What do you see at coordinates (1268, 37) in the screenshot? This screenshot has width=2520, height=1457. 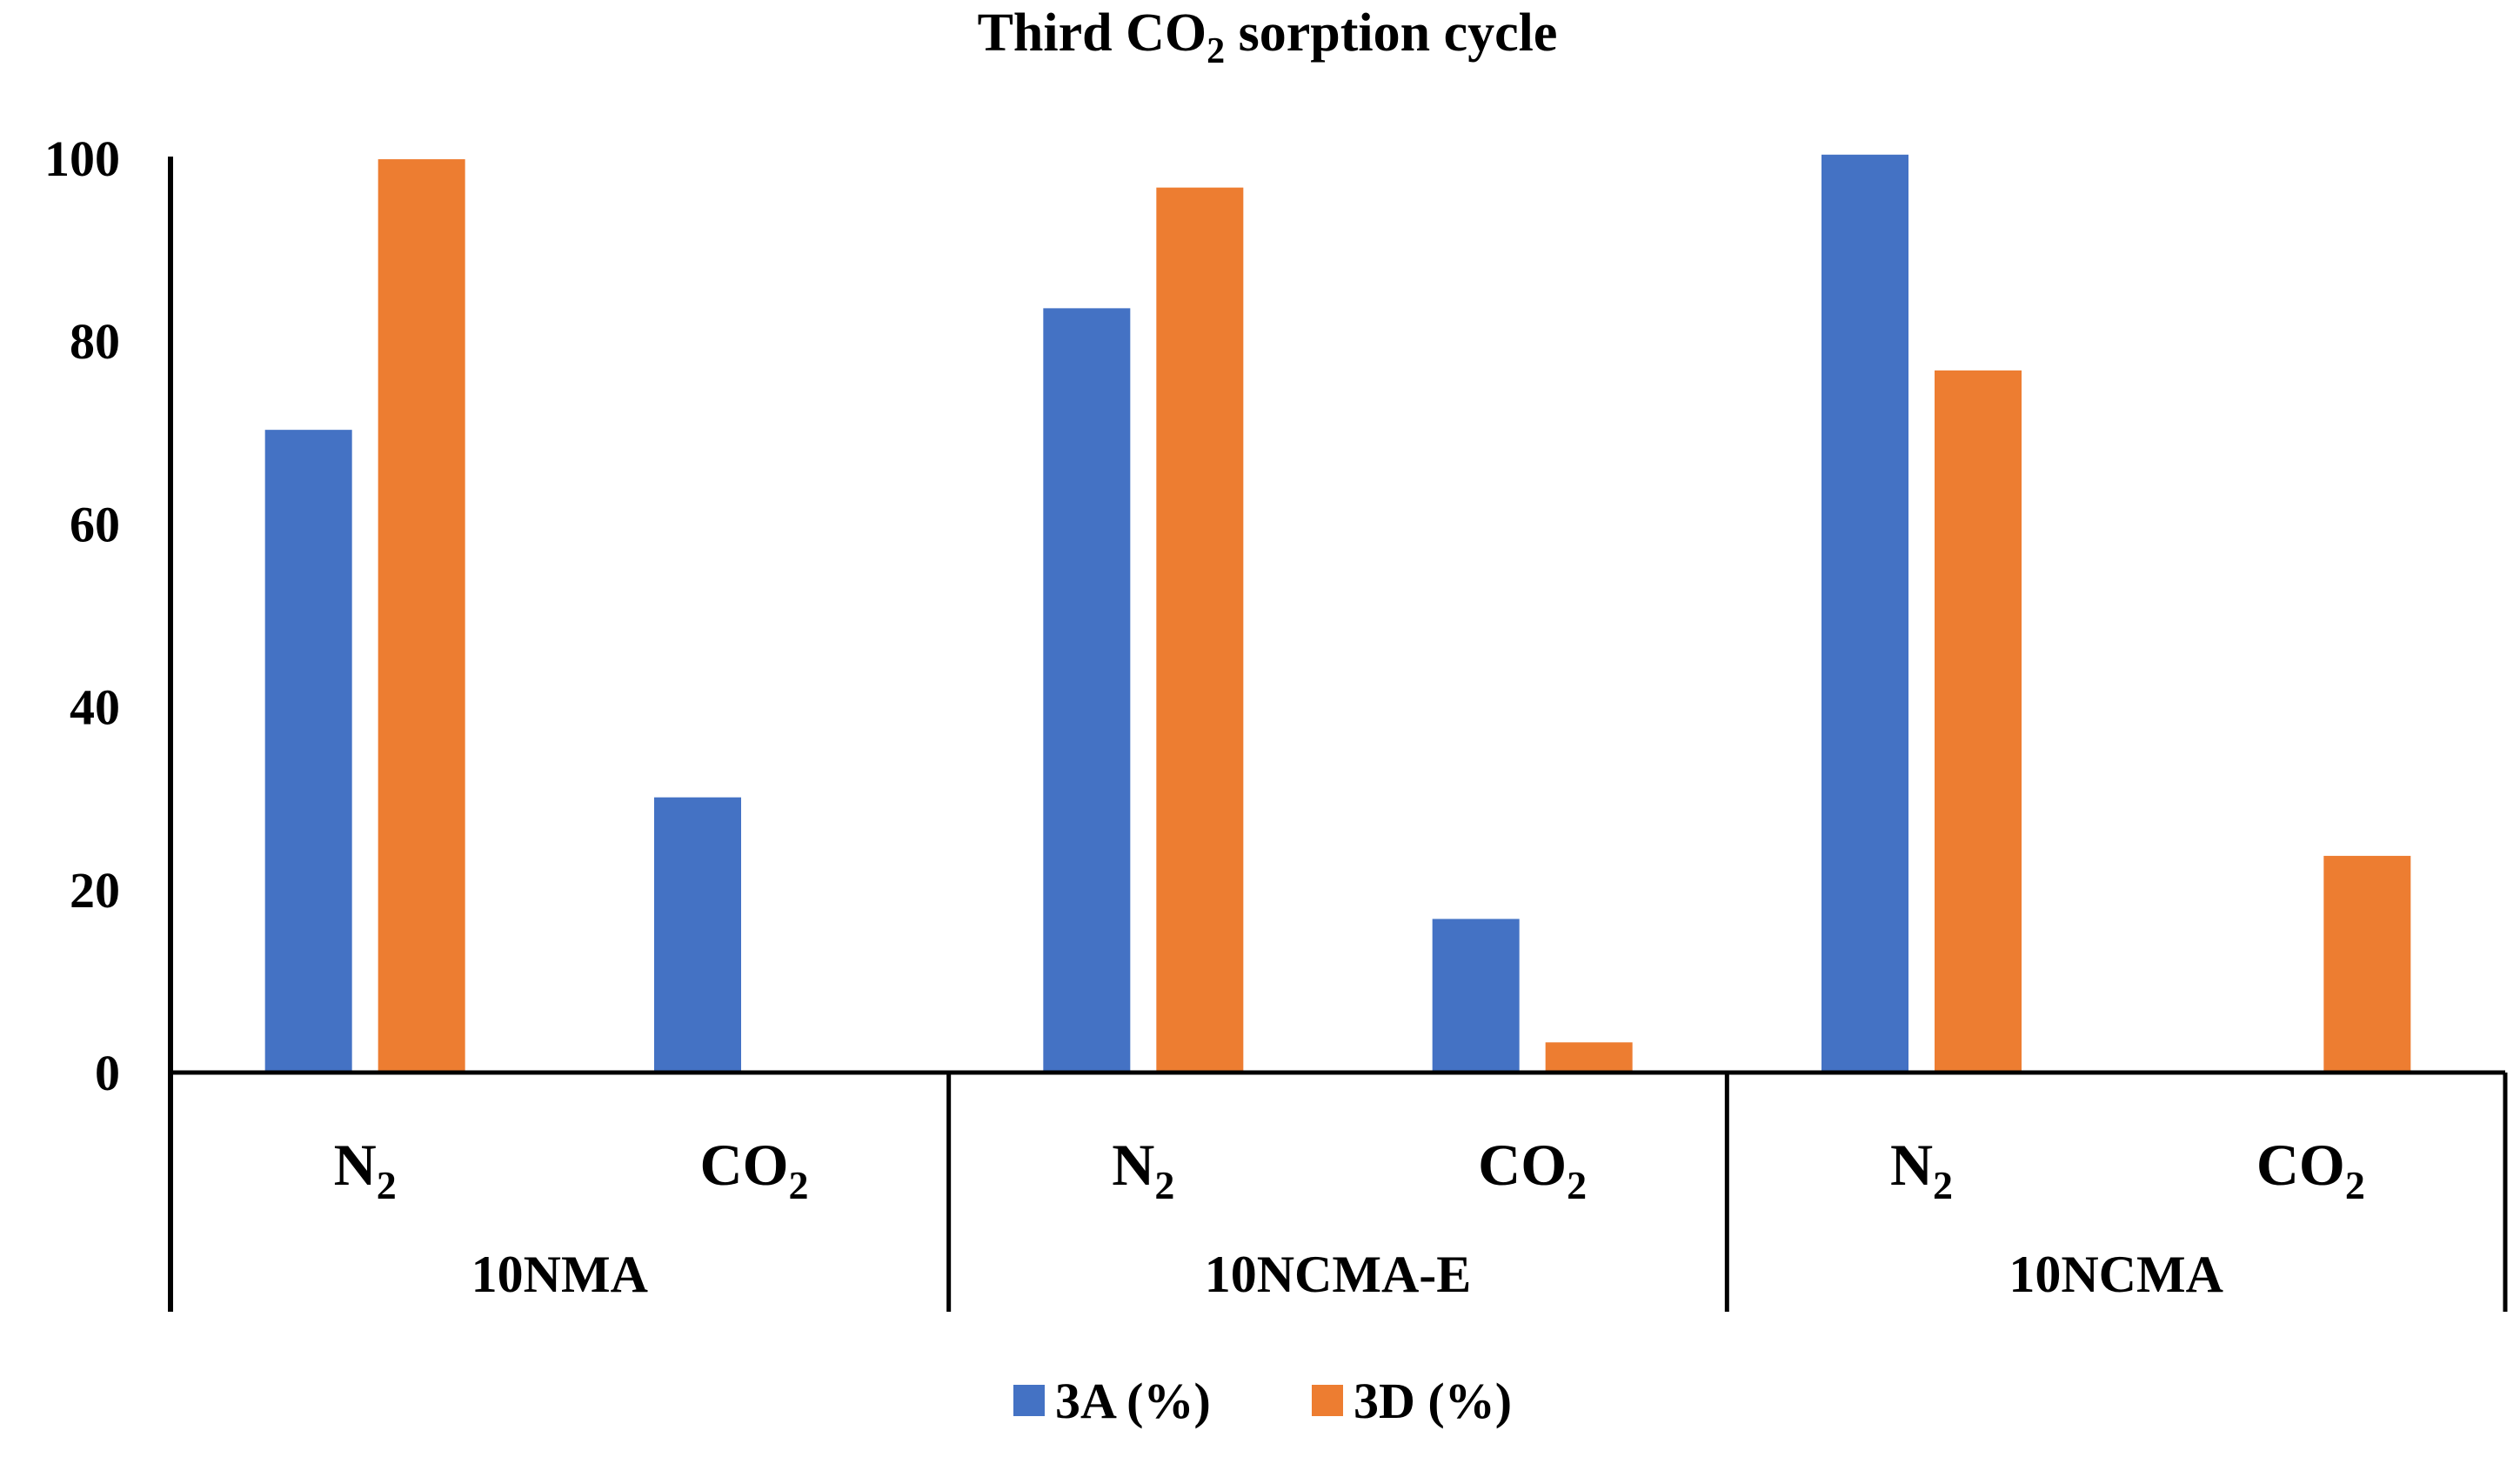 I see `chart-title: Third CO2 sorption cycle` at bounding box center [1268, 37].